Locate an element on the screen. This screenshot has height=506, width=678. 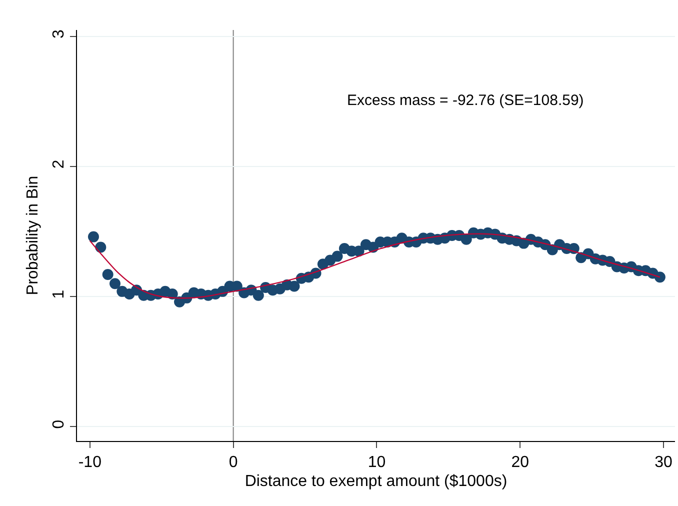
x-tick-label: -10 is located at coordinates (90, 463).